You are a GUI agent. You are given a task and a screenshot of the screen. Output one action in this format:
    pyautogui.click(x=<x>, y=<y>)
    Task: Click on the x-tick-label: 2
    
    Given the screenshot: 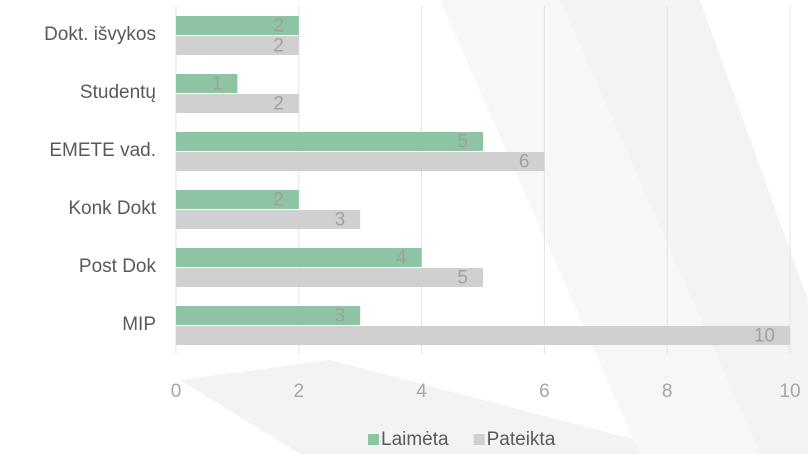 What is the action you would take?
    pyautogui.click(x=299, y=391)
    